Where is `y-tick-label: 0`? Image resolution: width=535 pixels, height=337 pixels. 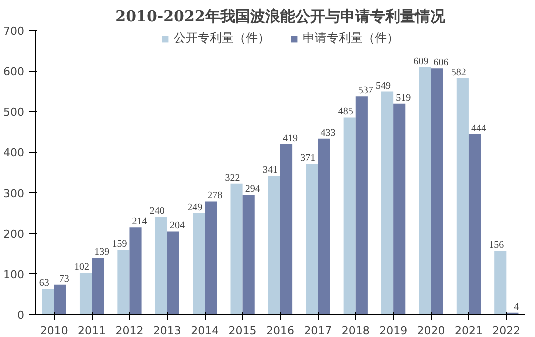
y-tick-label: 0 is located at coordinates (21, 315).